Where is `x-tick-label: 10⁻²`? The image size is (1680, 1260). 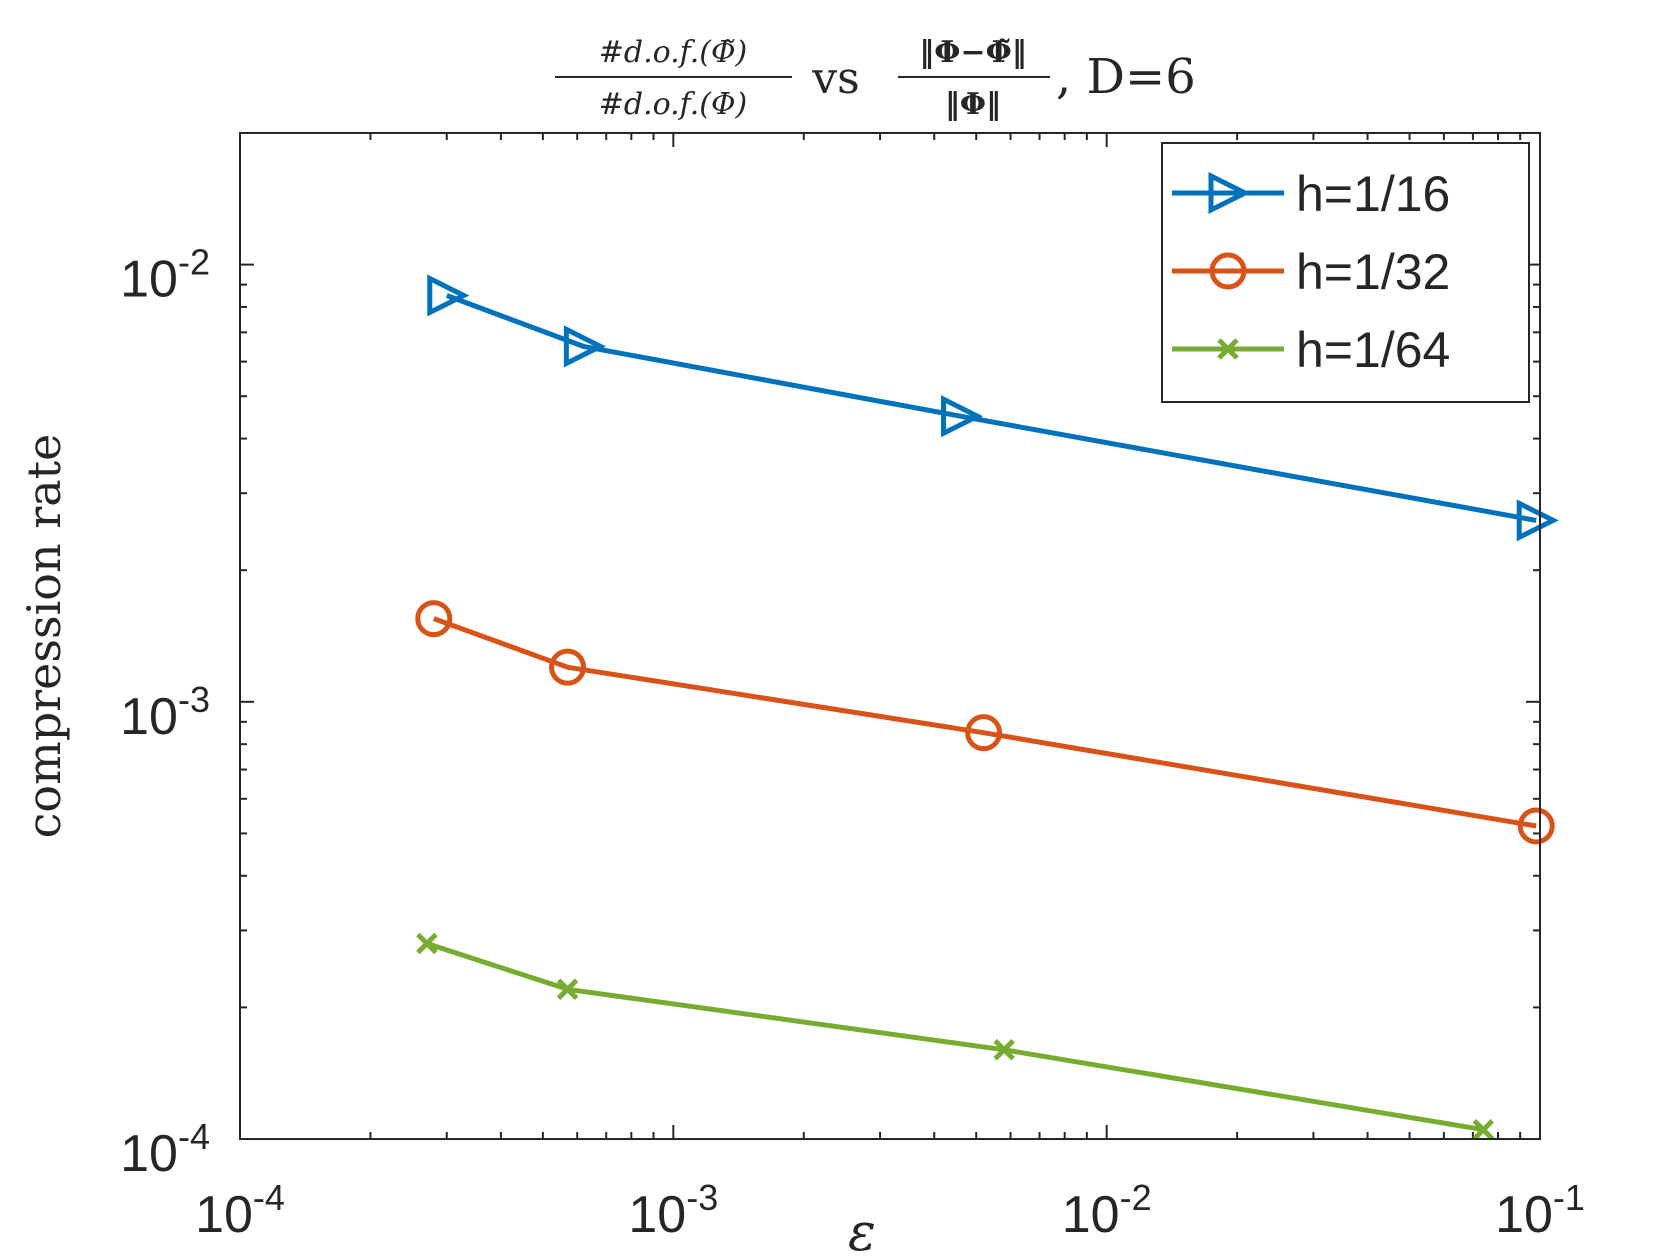 x-tick-label: 10⁻² is located at coordinates (1107, 1210).